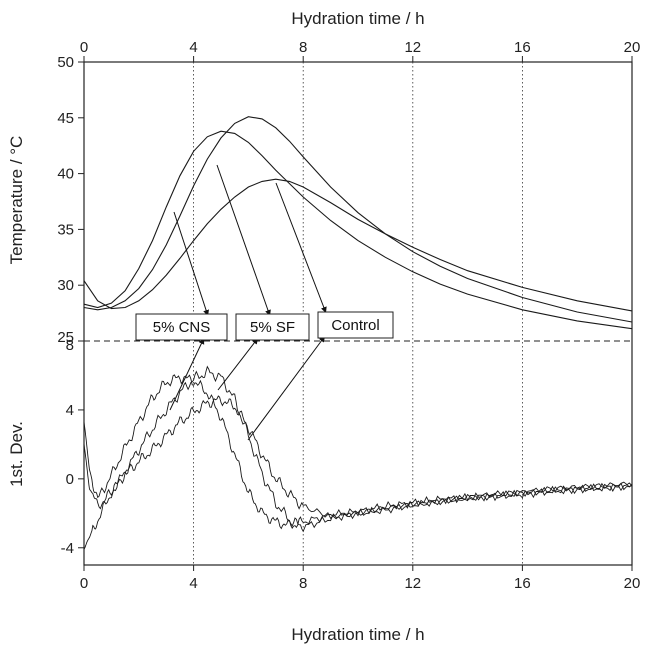 This screenshot has width=655, height=650. What do you see at coordinates (70, 345) in the screenshot?
I see `lower-y-tick-label: 8` at bounding box center [70, 345].